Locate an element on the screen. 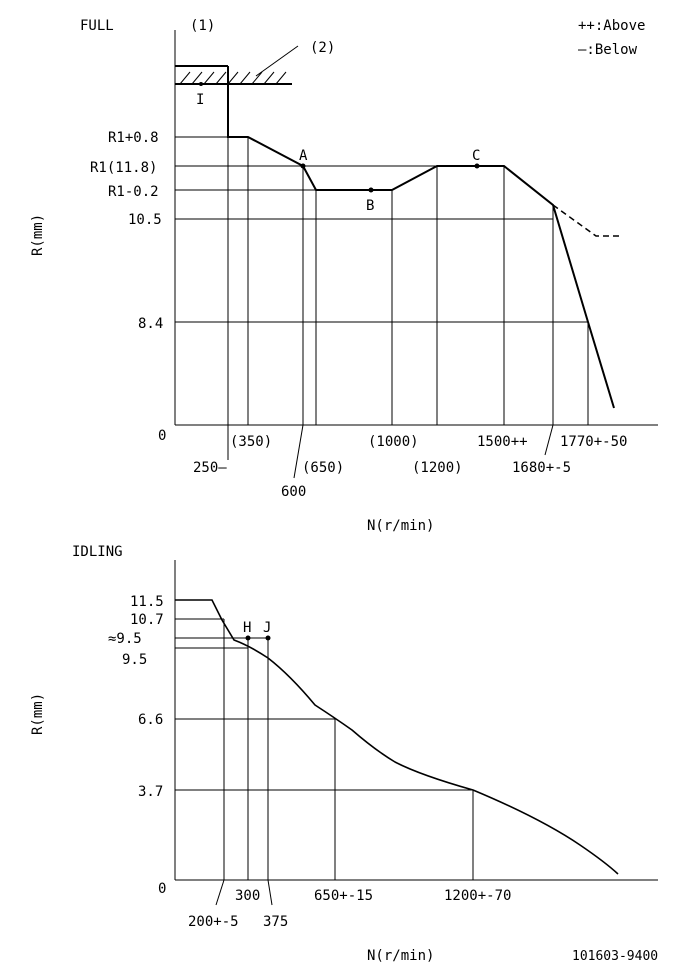 The height and width of the screenshot is (979, 685). reference-2-label: (2) is located at coordinates (322, 48).